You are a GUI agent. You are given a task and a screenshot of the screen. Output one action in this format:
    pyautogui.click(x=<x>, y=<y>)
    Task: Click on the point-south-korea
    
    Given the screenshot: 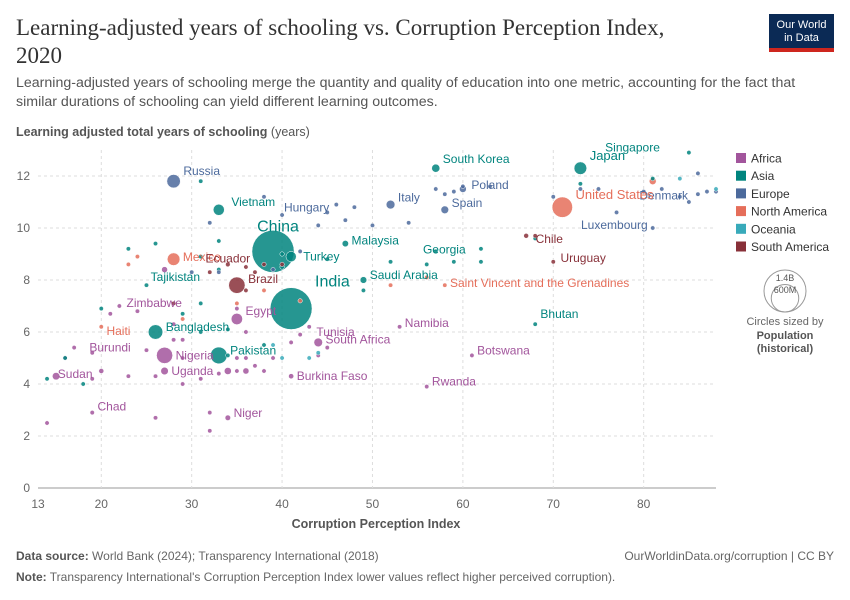 What is the action you would take?
    pyautogui.click(x=436, y=168)
    